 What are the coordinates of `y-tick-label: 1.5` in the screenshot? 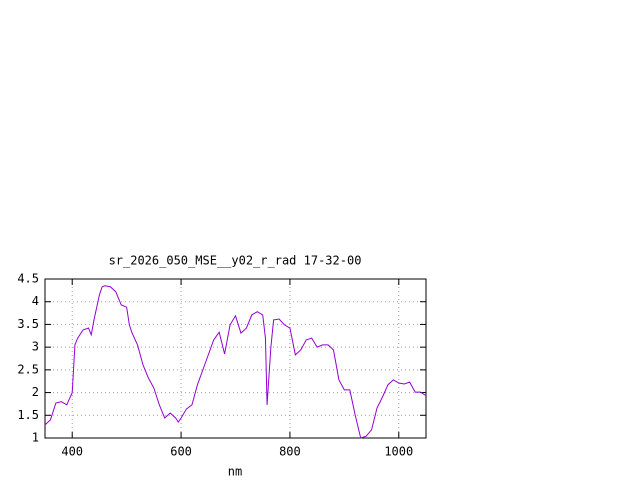 It's located at (28, 415).